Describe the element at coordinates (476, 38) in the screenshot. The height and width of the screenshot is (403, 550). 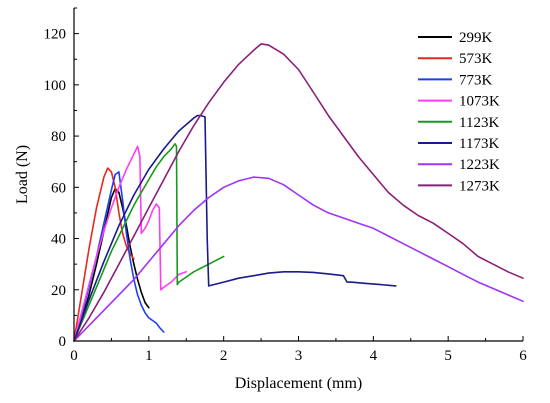
I see `legend-label-299k: 299K` at that location.